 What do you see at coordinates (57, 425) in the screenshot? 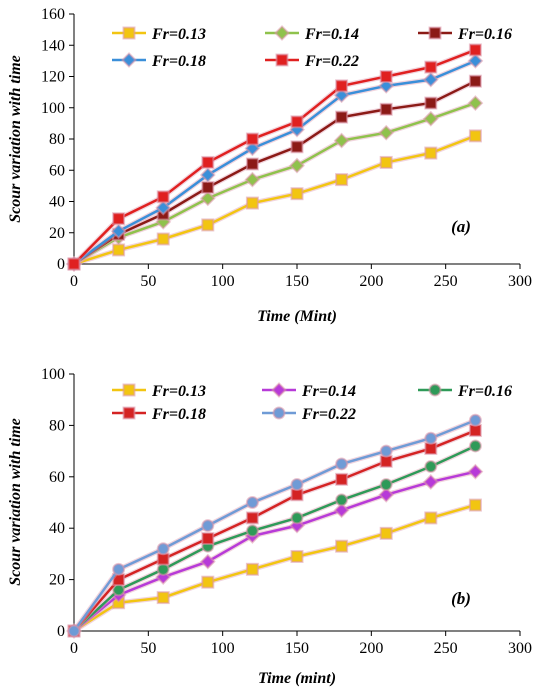
I see `y-tick-label: 80` at bounding box center [57, 425].